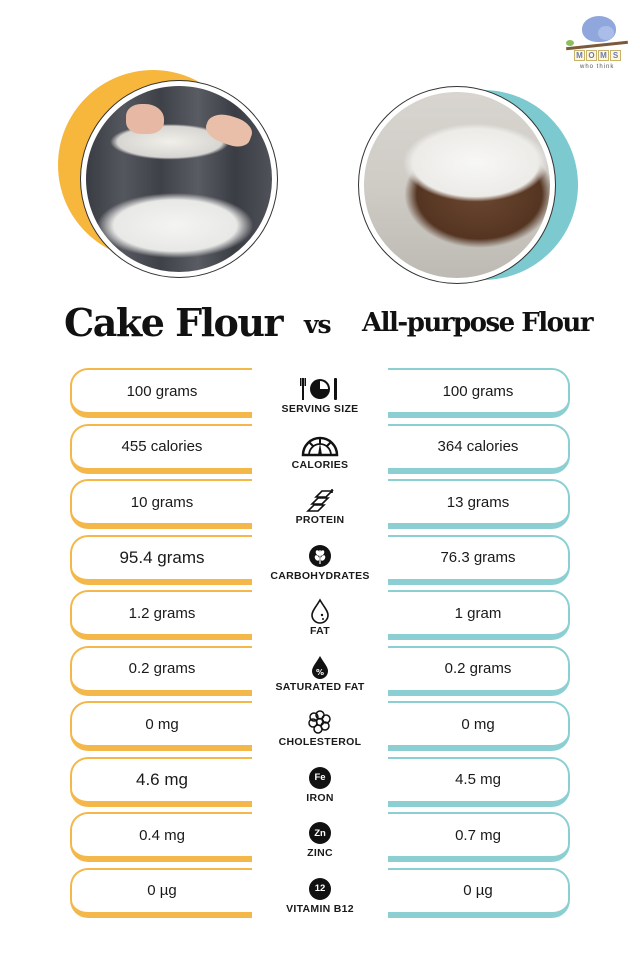 The image size is (640, 960). I want to click on logo-letter: O, so click(591, 55).